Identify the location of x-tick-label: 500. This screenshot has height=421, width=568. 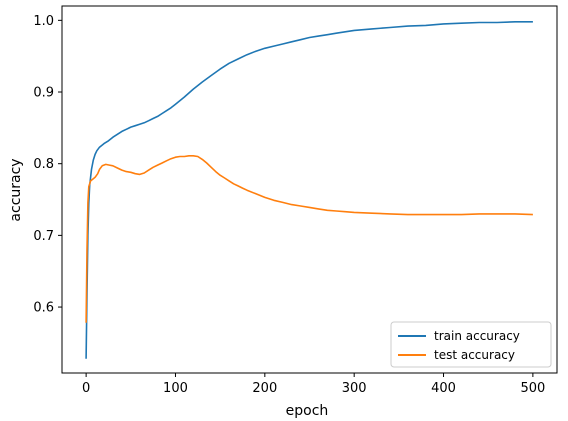
(532, 388).